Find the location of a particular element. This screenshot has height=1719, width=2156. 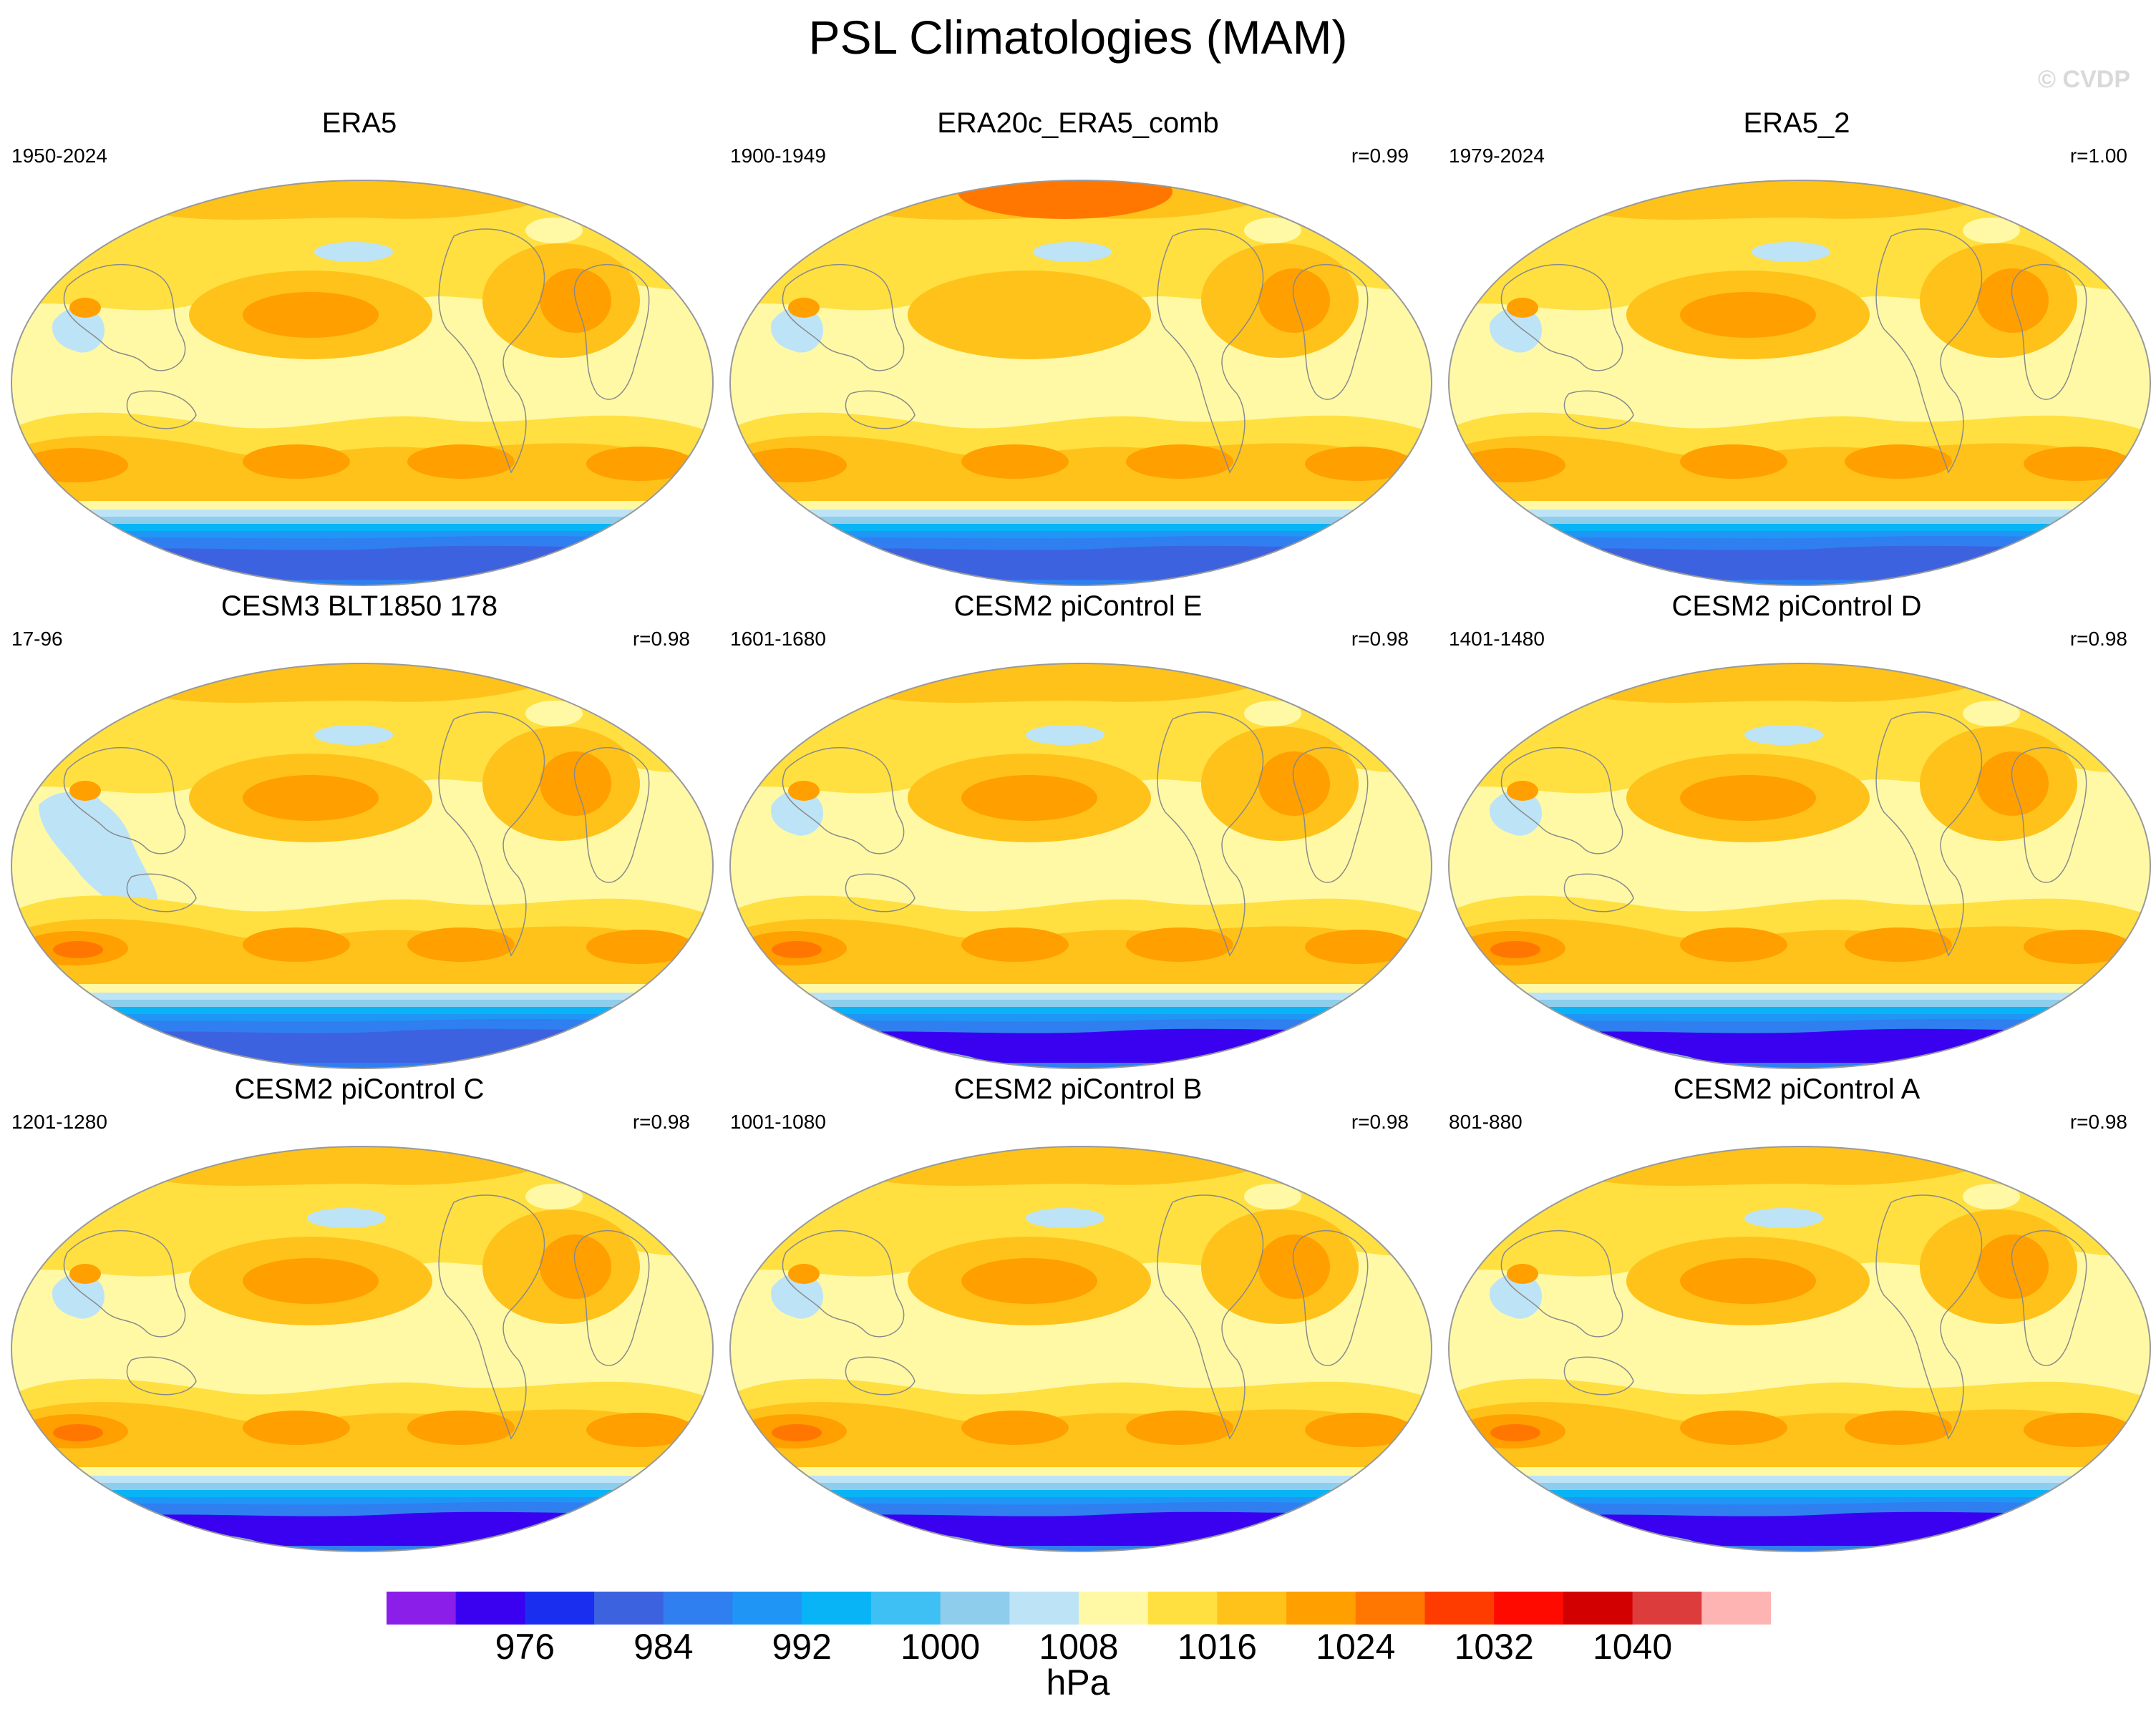

panel-years: 1401-1480 is located at coordinates (1497, 639).